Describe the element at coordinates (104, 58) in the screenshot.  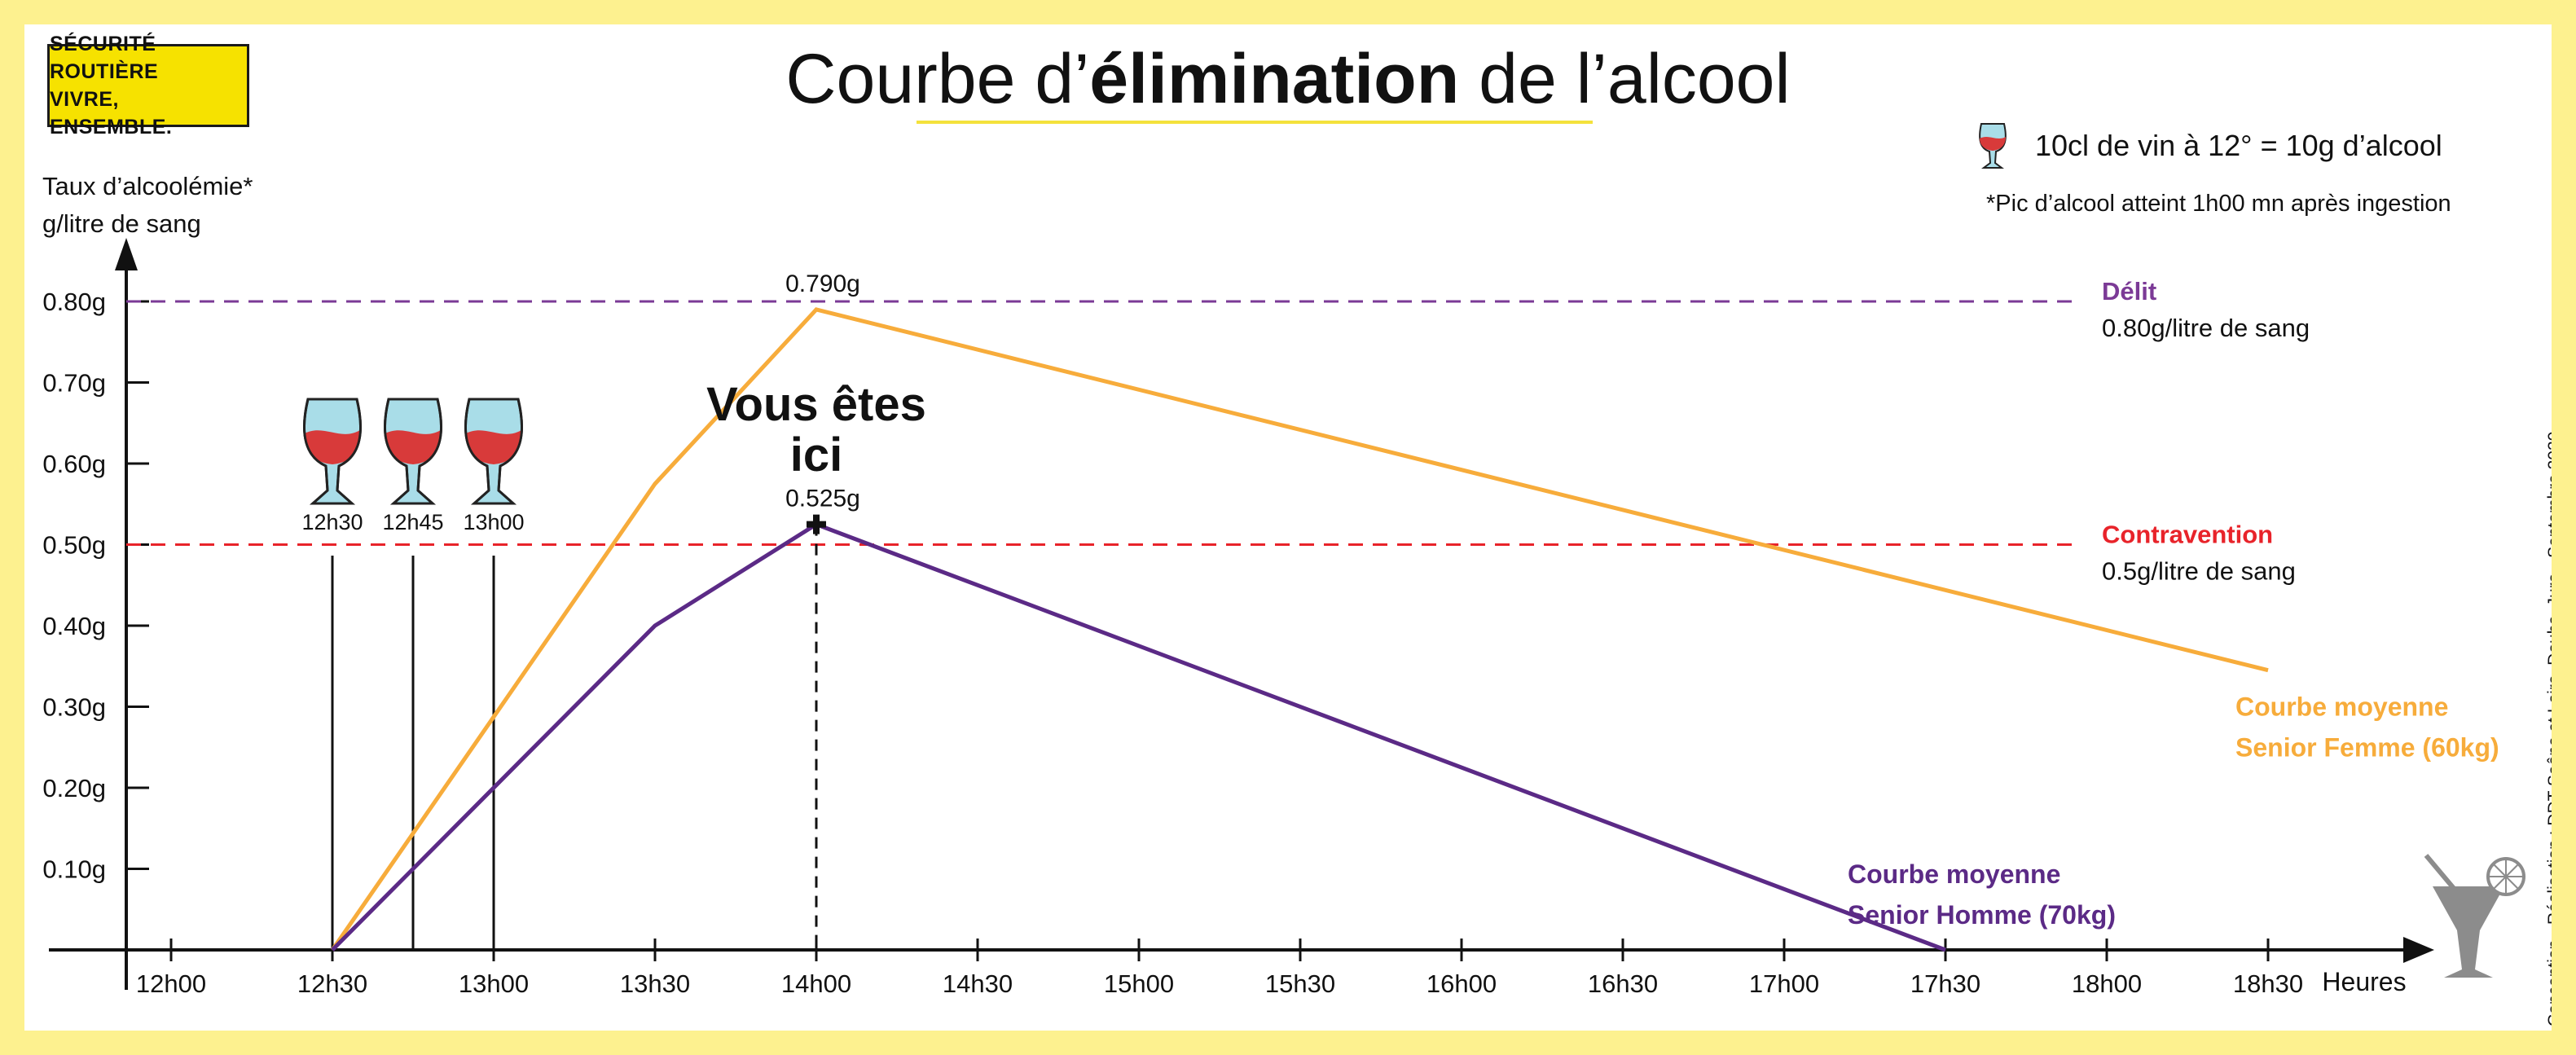
I see `logo-line-1: SÉCURITÉ ROUTIÈRE` at that location.